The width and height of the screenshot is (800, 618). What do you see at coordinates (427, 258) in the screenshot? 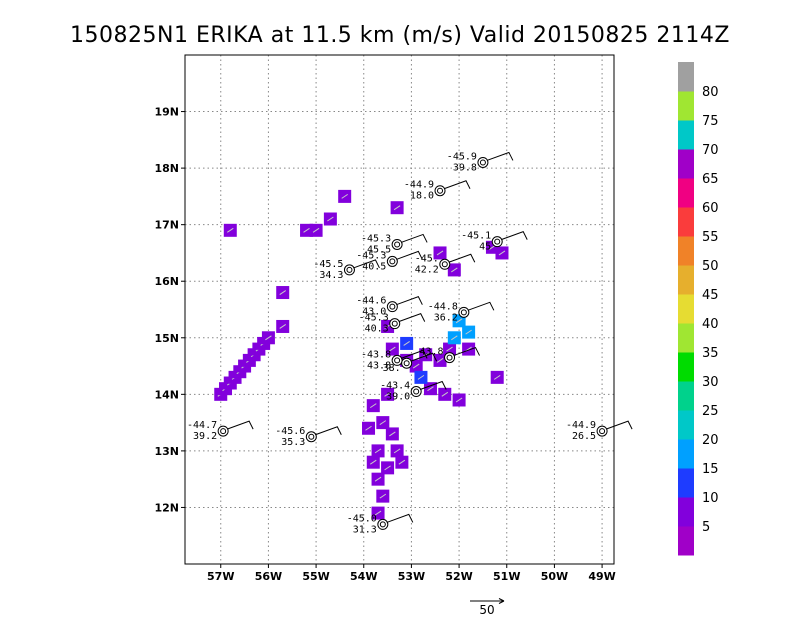
I see `storm-label-top: -45.` at bounding box center [427, 258].